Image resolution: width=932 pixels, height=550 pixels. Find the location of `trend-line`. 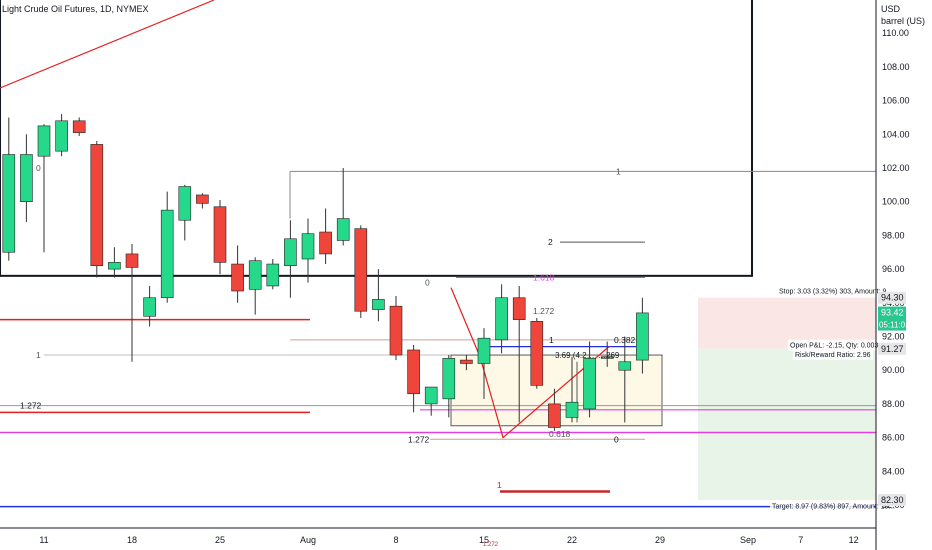

trend-line is located at coordinates (107, 44).